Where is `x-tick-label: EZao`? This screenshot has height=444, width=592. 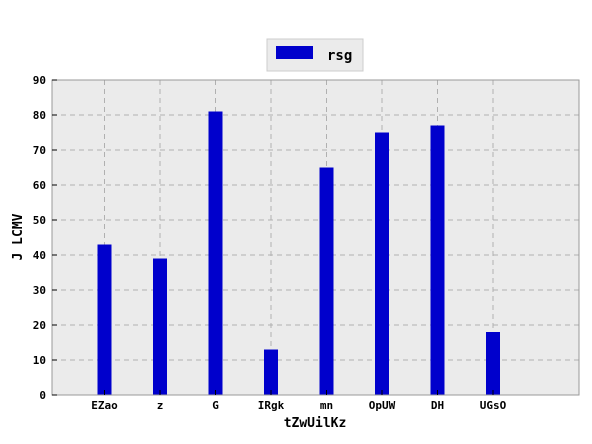
x-tick-label: EZao is located at coordinates (104, 405).